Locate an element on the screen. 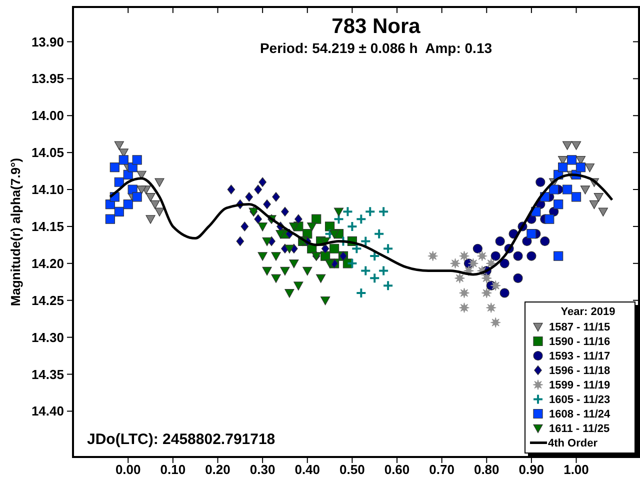 Image resolution: width=640 pixels, height=478 pixels. y-tick-label: 14.10 is located at coordinates (47, 190).